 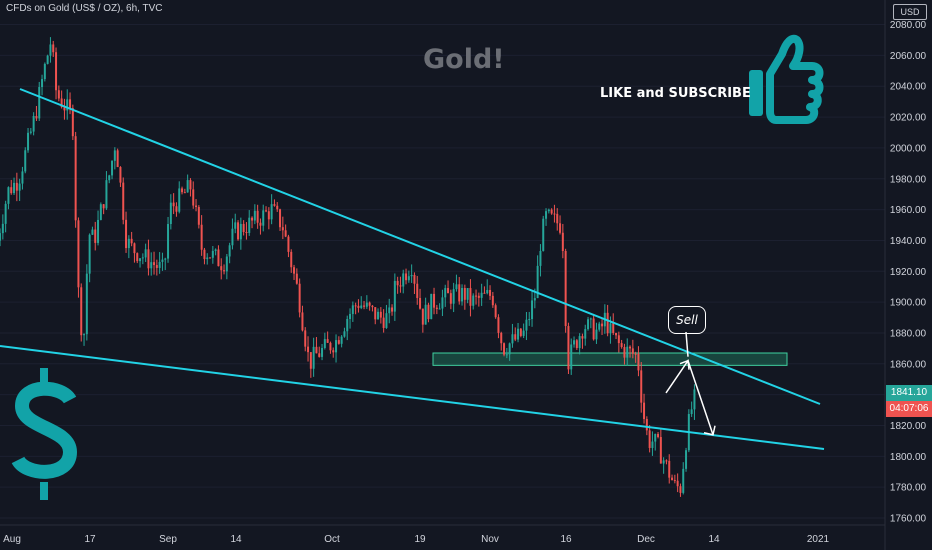 I want to click on x-tick-label: Oct, so click(x=332, y=539).